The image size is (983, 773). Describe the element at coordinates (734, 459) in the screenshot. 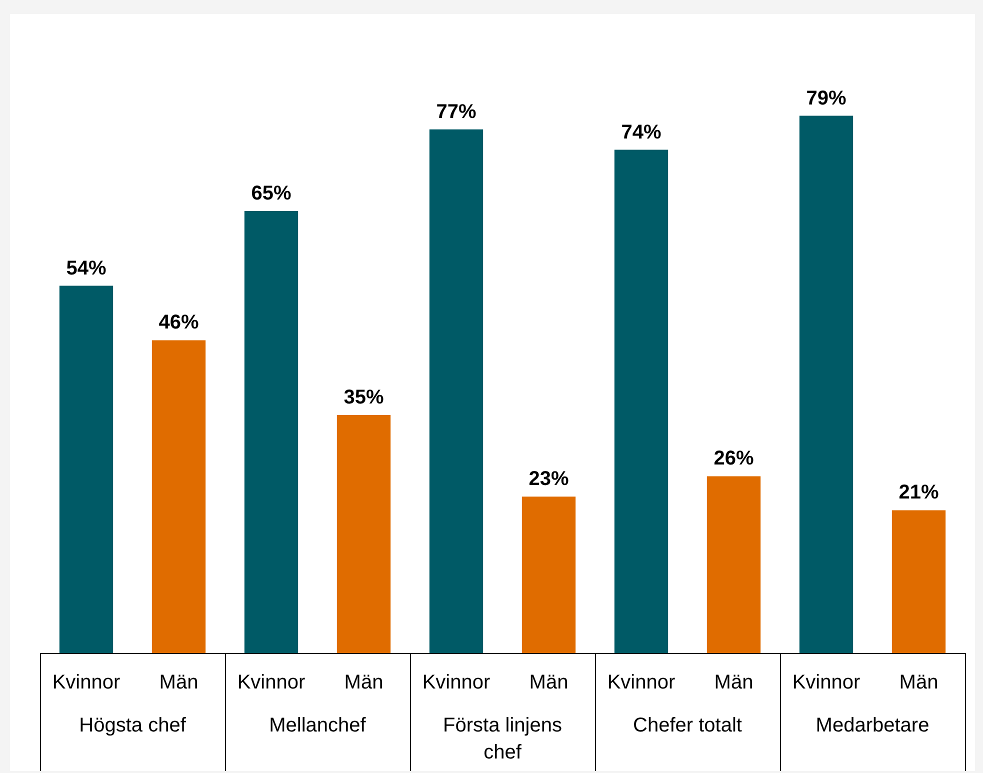

I see `data-label: 26%` at that location.